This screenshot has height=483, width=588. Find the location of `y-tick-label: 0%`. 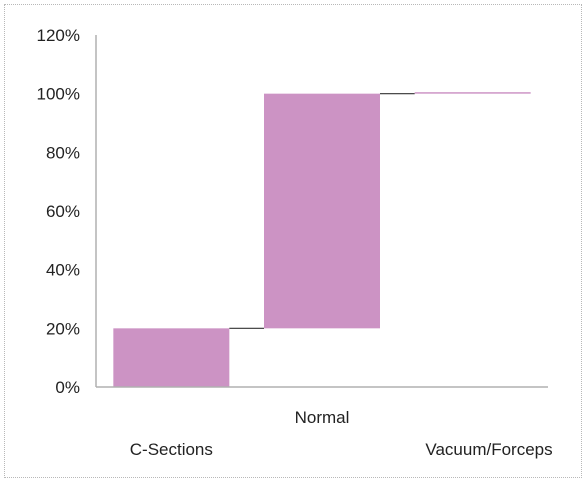

y-tick-label: 0% is located at coordinates (67, 387).